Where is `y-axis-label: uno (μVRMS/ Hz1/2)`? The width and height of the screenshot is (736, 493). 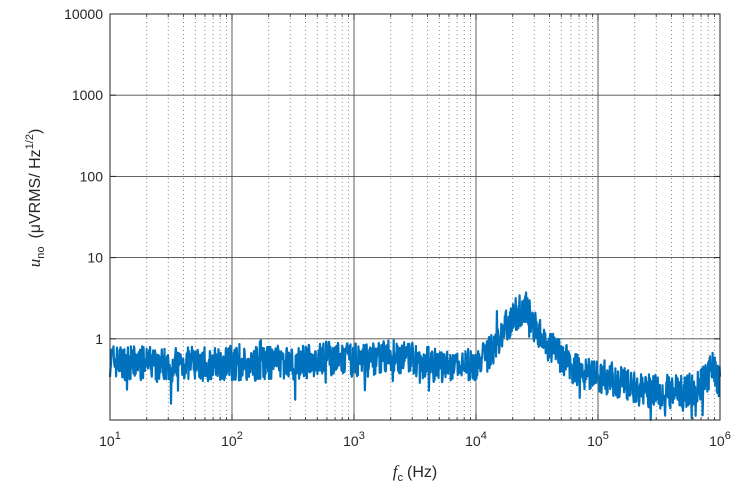 y-axis-label: uno (μVRMS/ Hz1/2) is located at coordinates (35, 198).